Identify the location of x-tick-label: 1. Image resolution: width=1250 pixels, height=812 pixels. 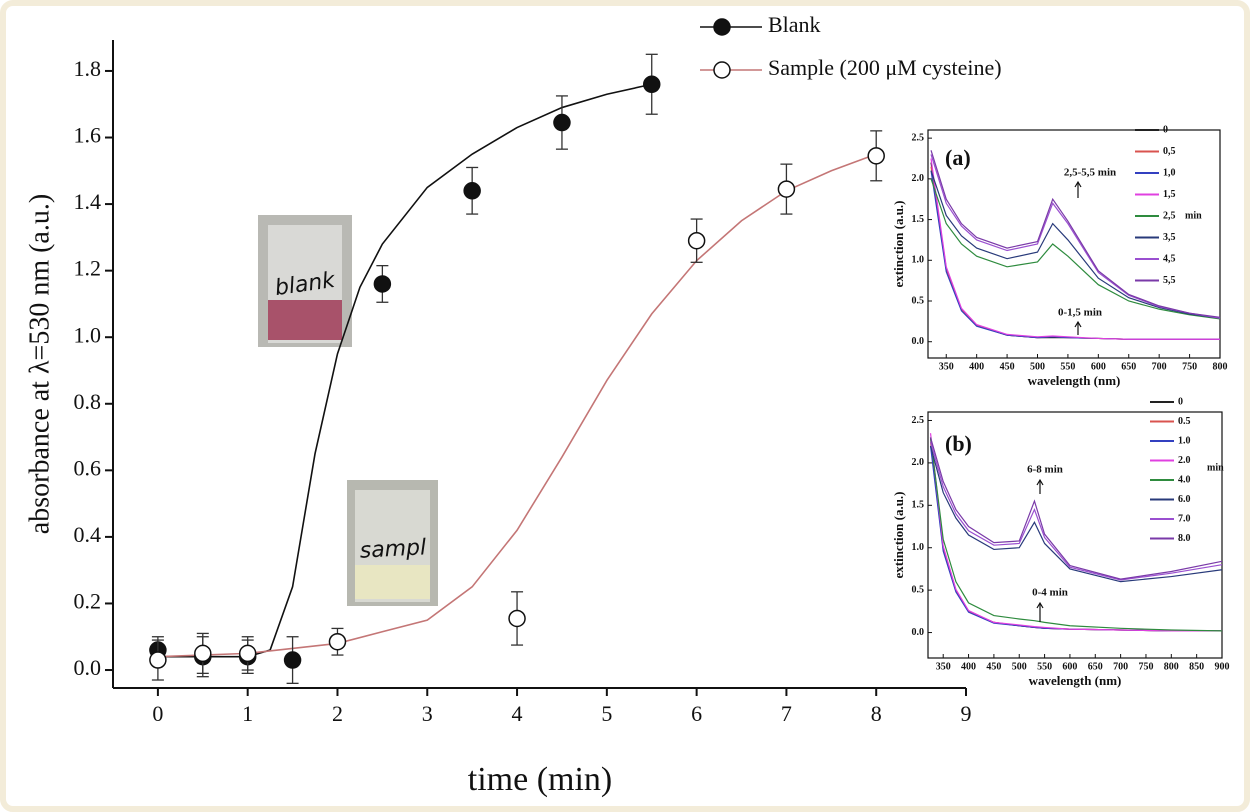
(247, 713).